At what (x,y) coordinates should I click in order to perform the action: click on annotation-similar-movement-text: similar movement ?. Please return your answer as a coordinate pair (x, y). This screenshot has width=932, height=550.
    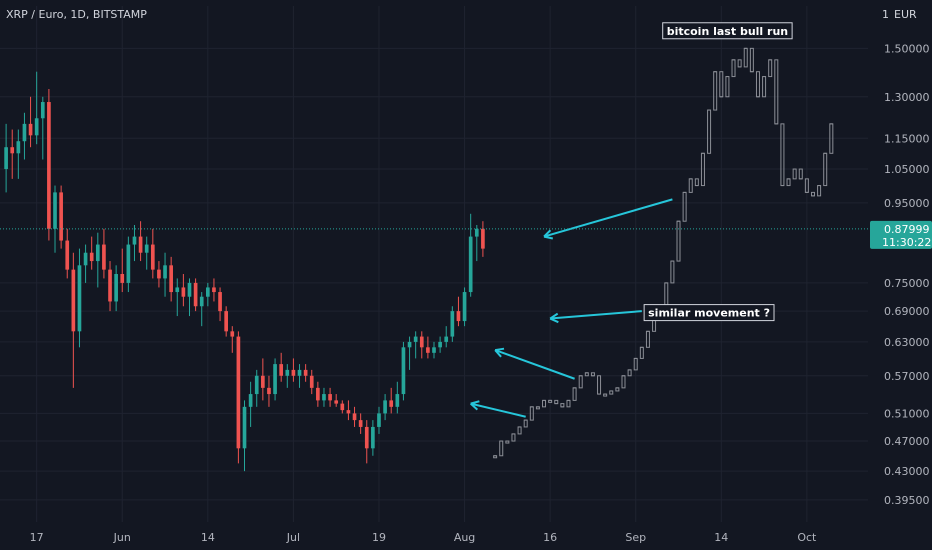
    Looking at the image, I should click on (709, 313).